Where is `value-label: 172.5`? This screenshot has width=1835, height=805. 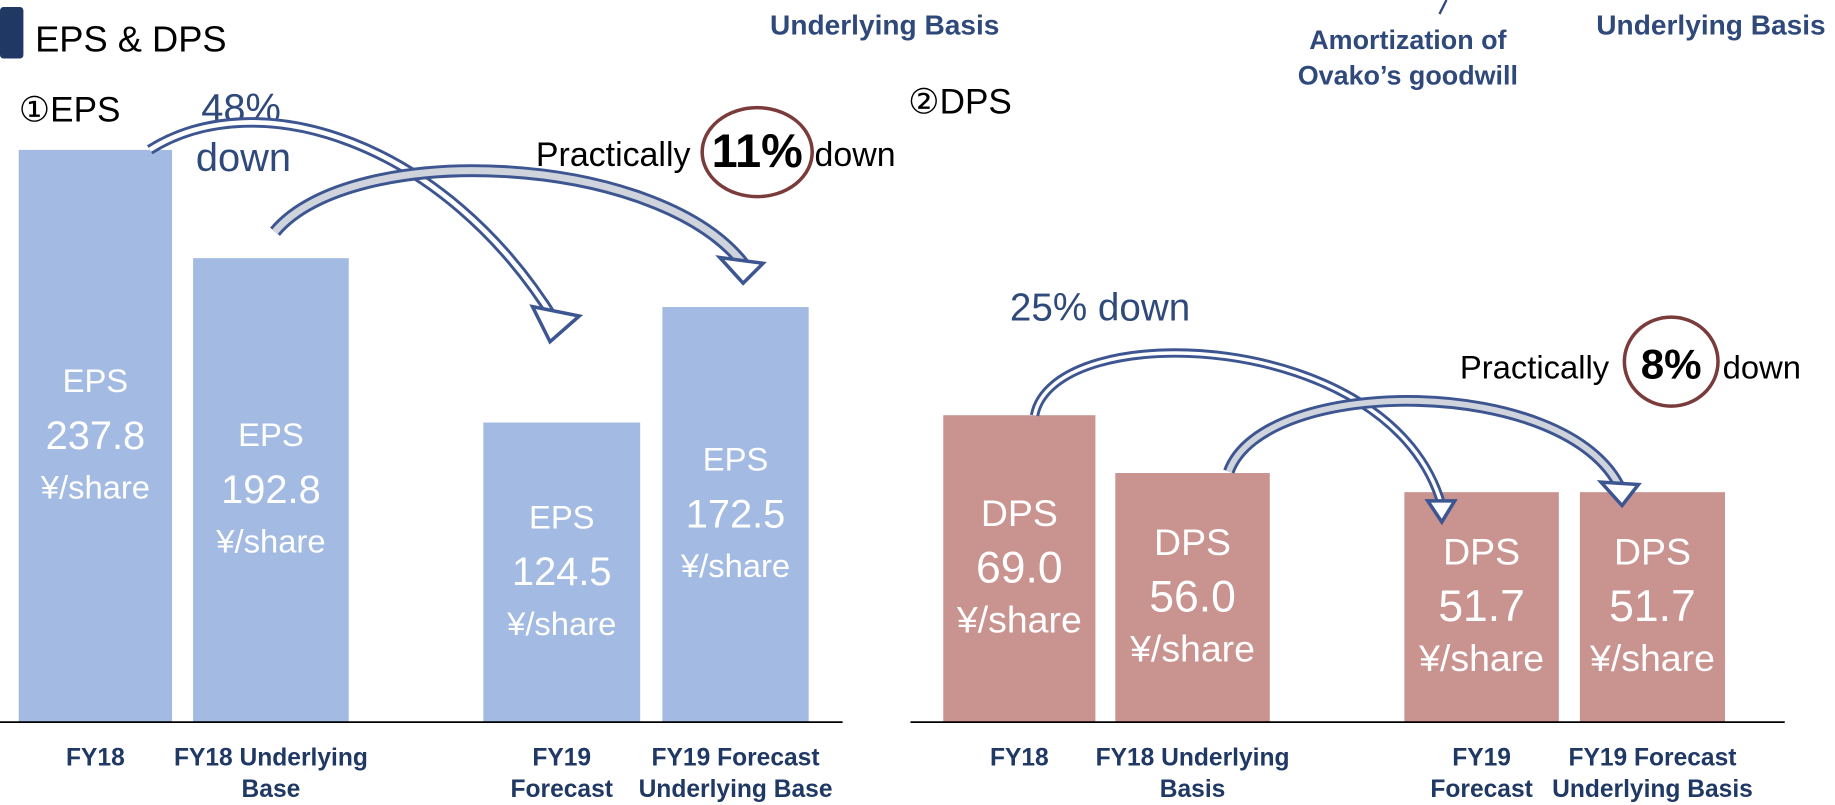 value-label: 172.5 is located at coordinates (736, 514).